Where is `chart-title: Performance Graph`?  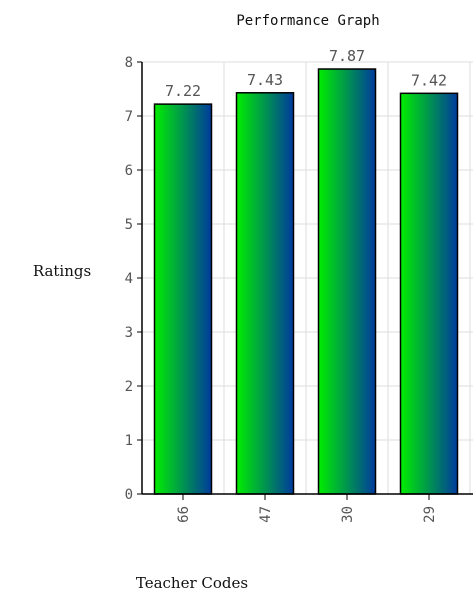
chart-title: Performance Graph is located at coordinates (307, 21).